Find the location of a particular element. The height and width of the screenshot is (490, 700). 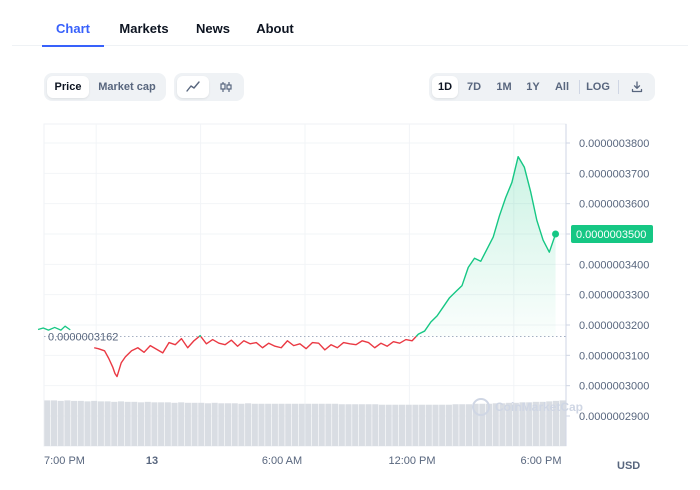

x-tick-label: 13 is located at coordinates (152, 461).